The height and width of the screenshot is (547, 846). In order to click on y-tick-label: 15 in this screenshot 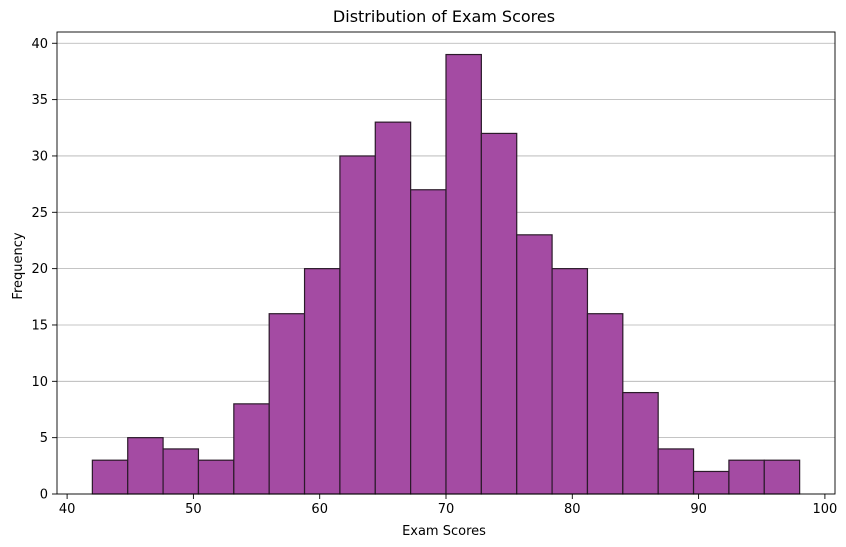, I will do `click(39, 325)`.